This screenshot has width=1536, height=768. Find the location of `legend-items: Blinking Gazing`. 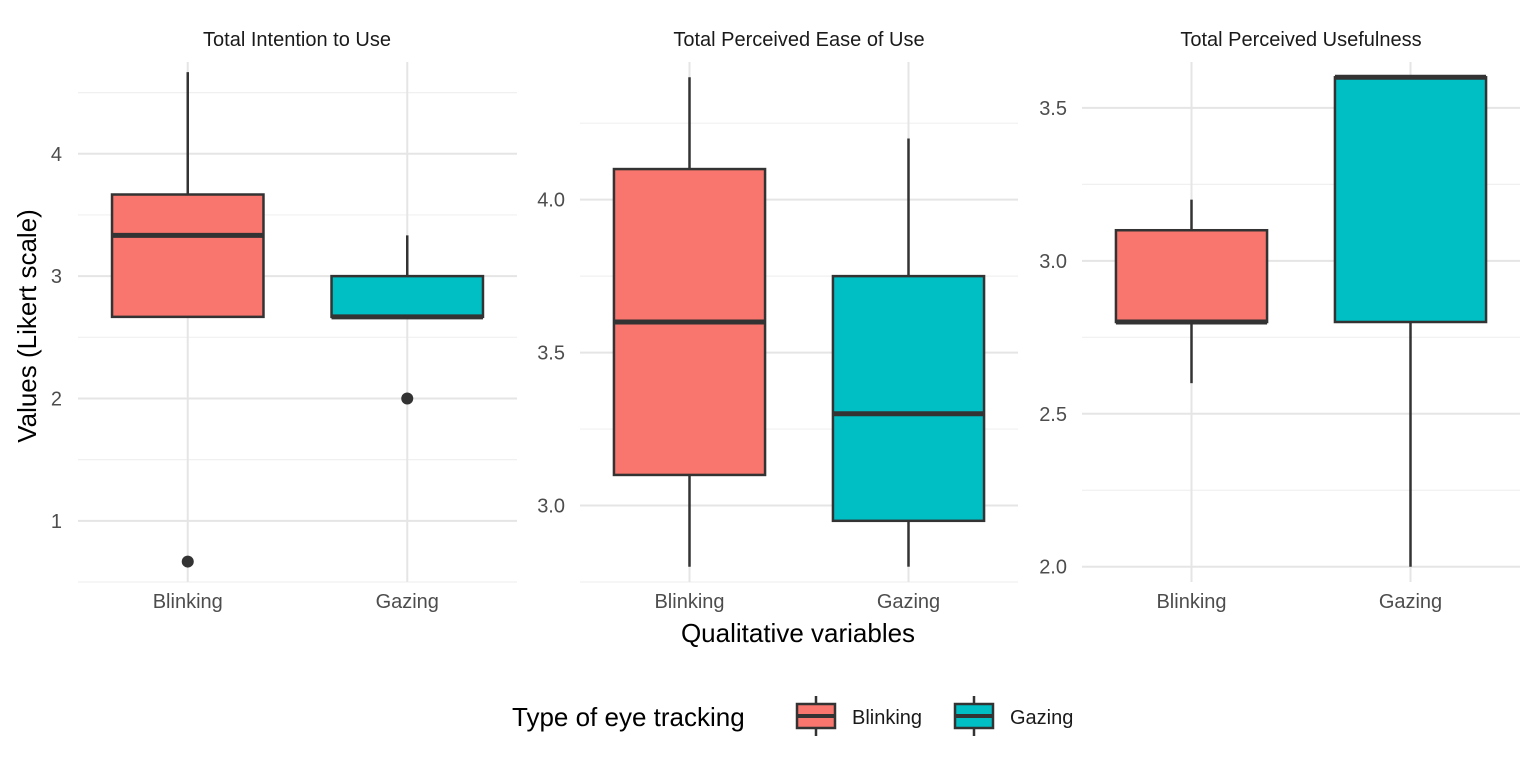

legend-items: Blinking Gazing is located at coordinates (934, 716).